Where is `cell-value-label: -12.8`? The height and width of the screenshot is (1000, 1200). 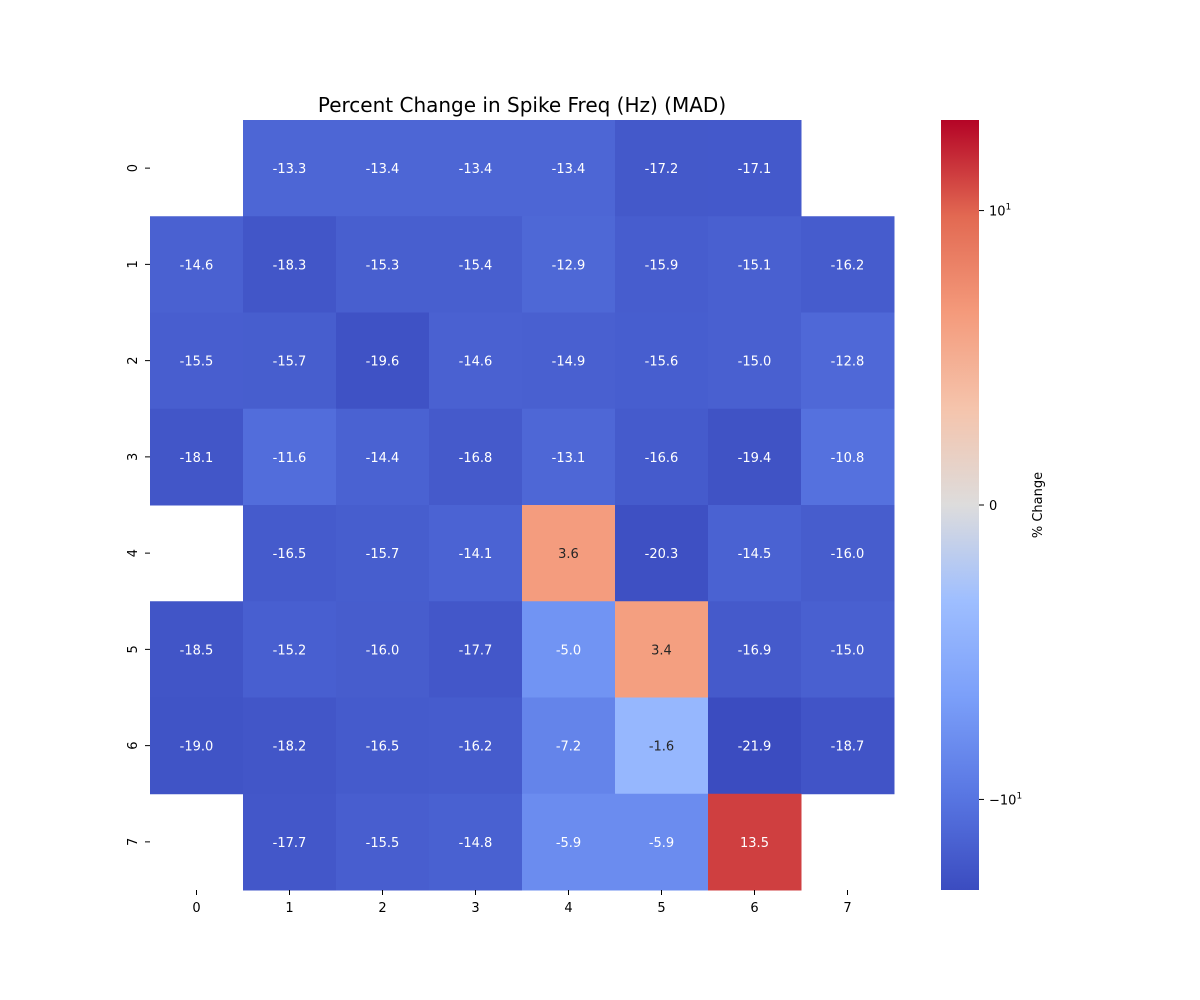 cell-value-label: -12.8 is located at coordinates (848, 362).